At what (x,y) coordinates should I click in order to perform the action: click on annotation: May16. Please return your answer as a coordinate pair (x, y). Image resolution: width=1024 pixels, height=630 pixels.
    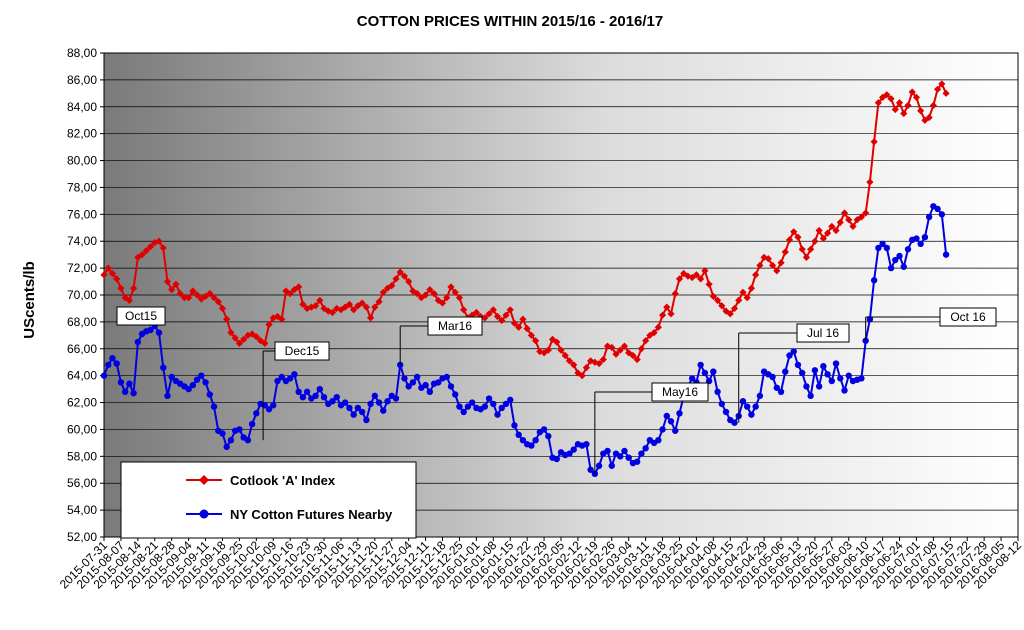
    Looking at the image, I should click on (651, 428).